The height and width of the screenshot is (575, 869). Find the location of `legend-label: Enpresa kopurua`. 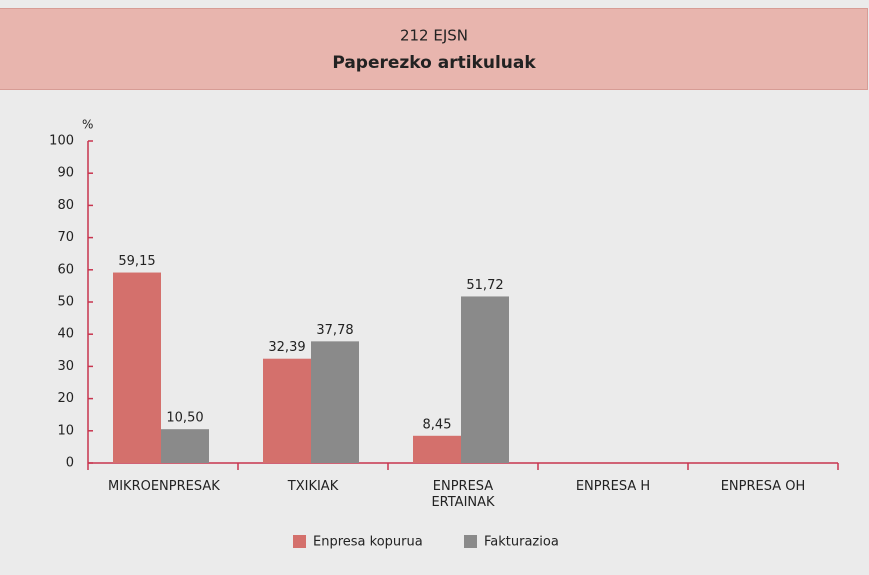

legend-label: Enpresa kopurua is located at coordinates (368, 542).